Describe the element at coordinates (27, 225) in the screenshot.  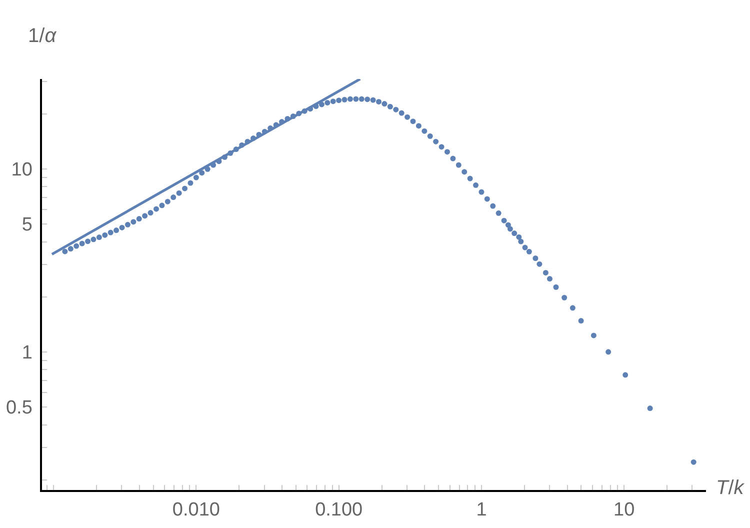
I see `y-tick-label: 5` at that location.